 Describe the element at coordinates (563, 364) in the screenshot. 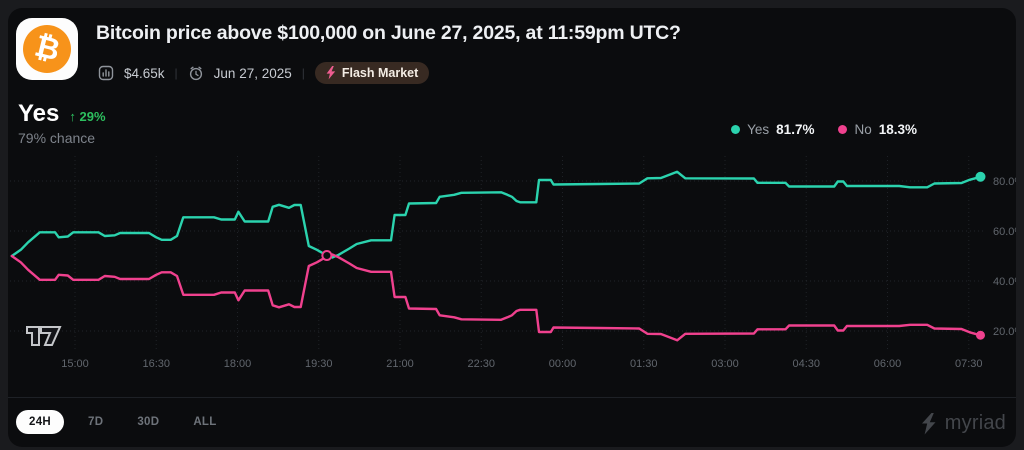

I see `x-axis-tick-label: 00:00` at that location.